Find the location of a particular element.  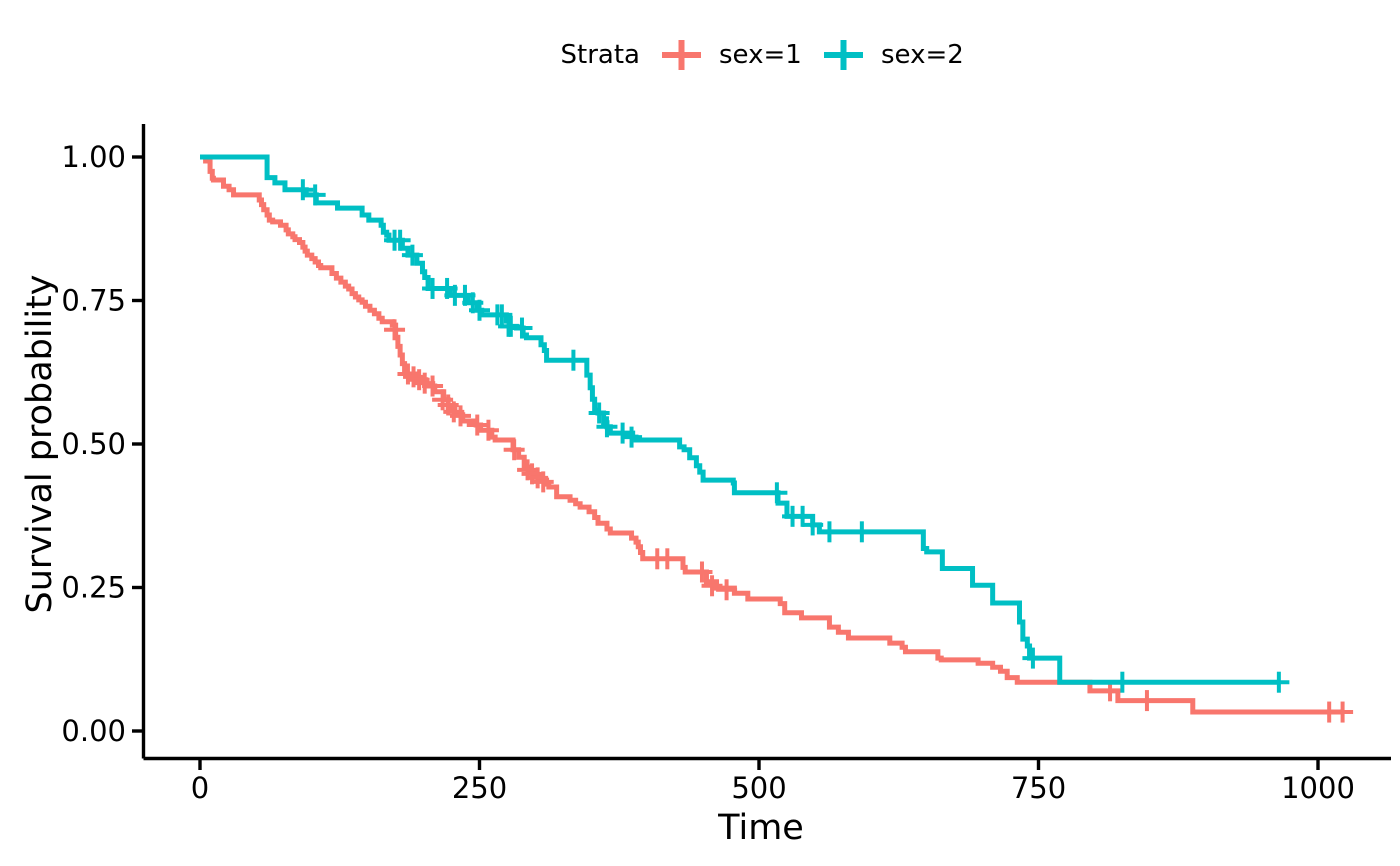

x-tick-label: 250 is located at coordinates (479, 788).